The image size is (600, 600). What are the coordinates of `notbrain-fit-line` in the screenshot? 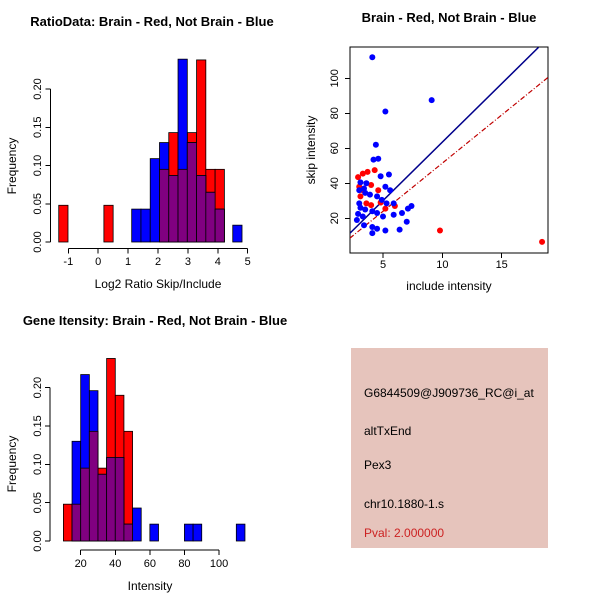 It's located at (445, 140).